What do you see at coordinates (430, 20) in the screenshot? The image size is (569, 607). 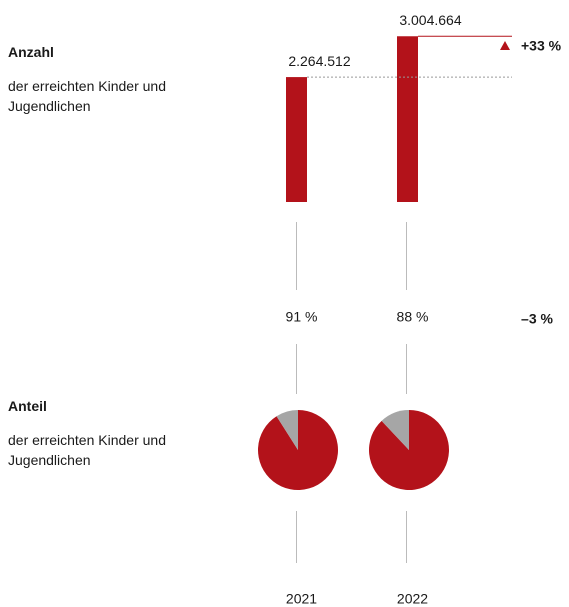 I see `value-label: 3.004.664` at bounding box center [430, 20].